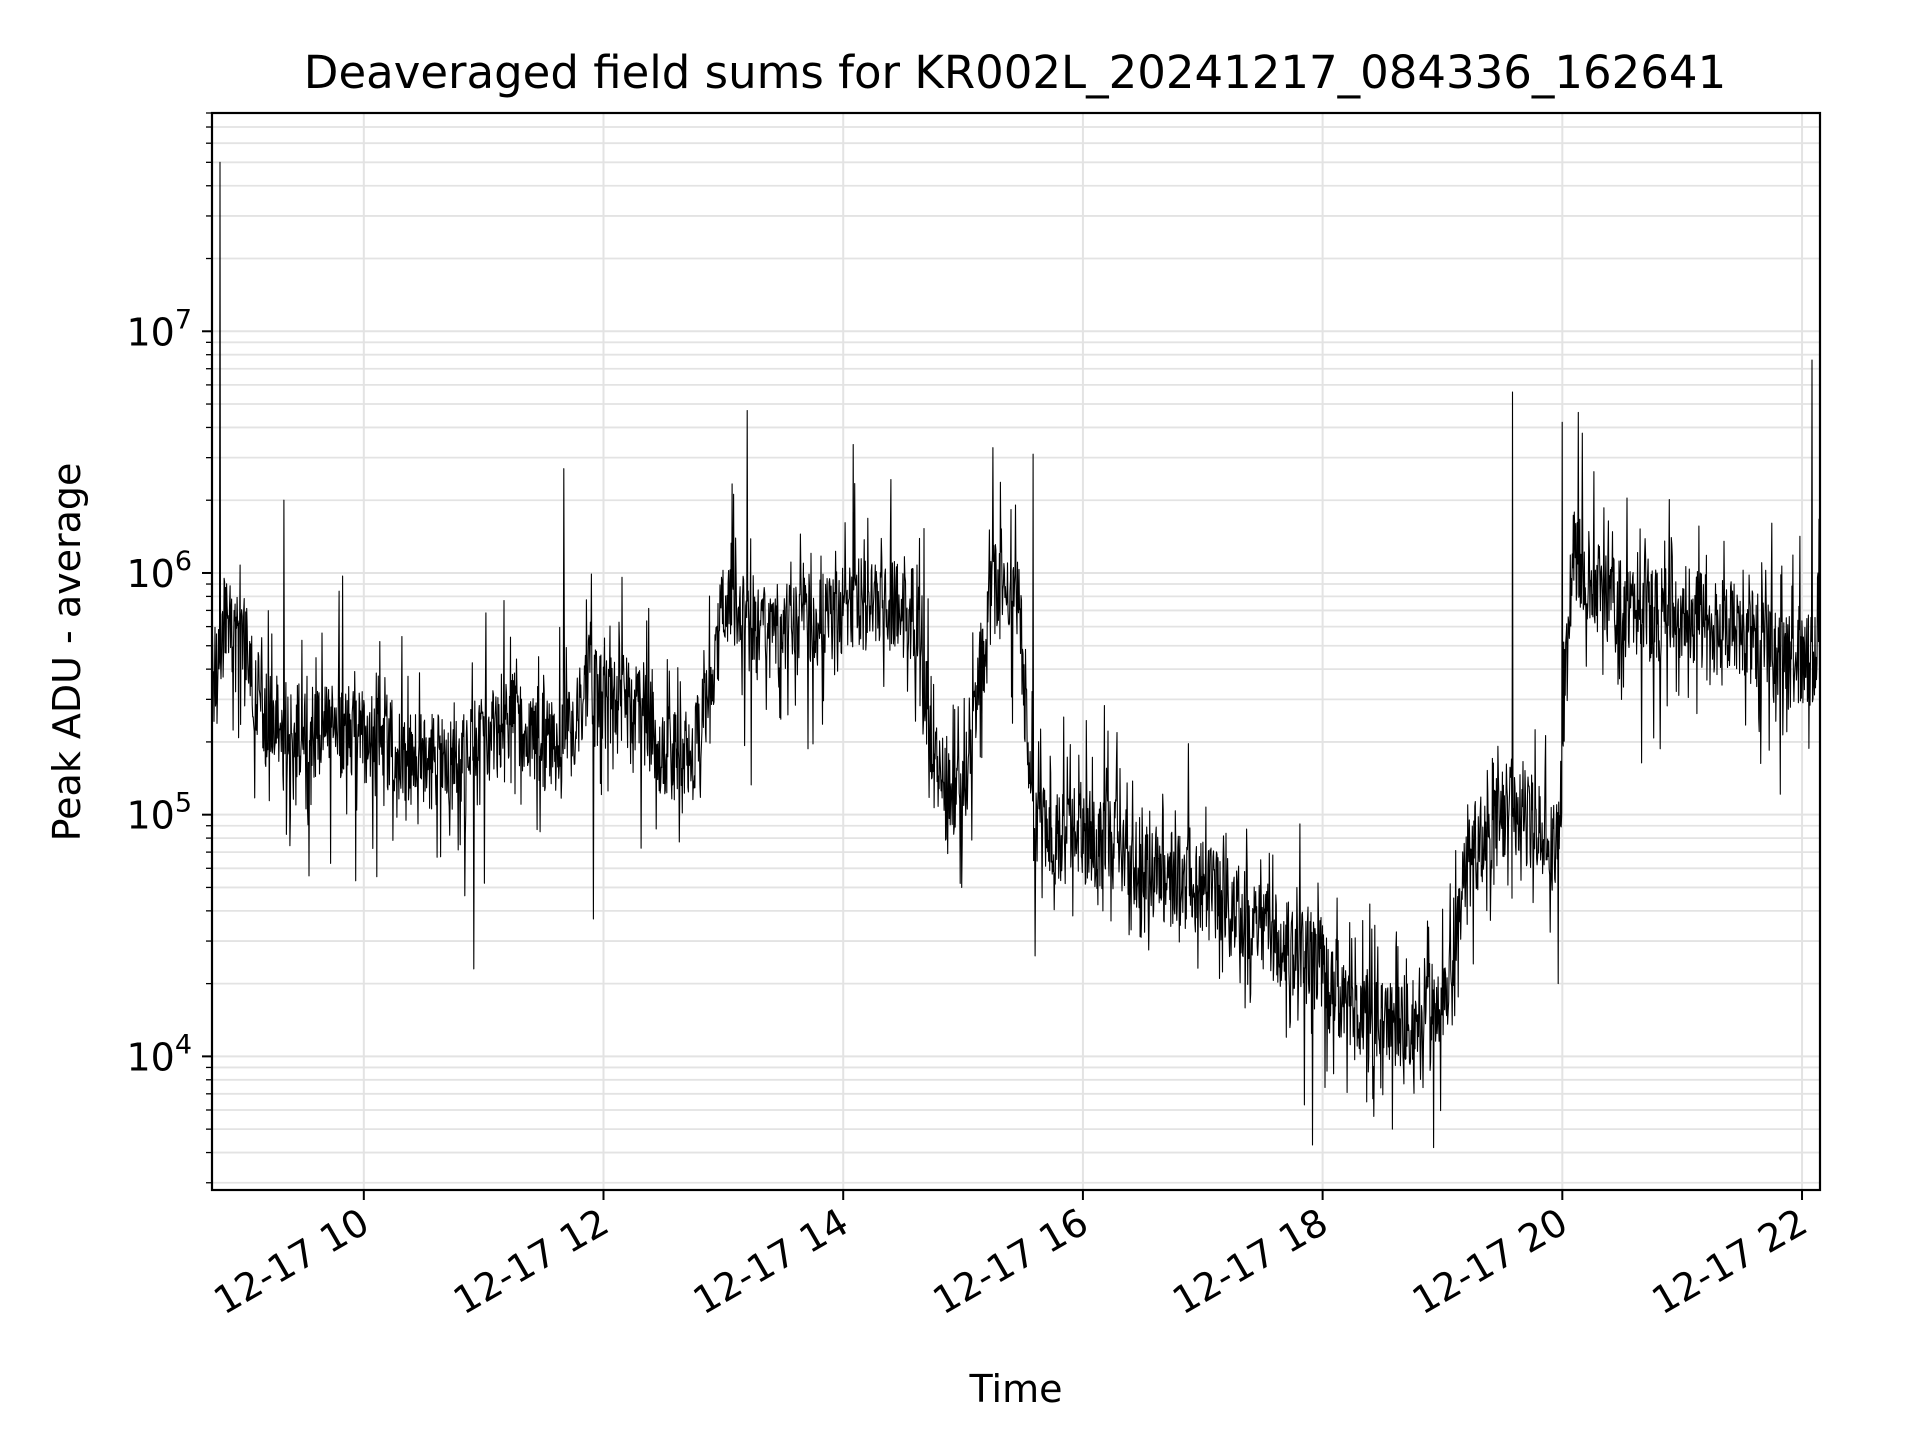 This screenshot has height=1440, width=1920. What do you see at coordinates (159, 329) in the screenshot?
I see `y-tick-label: 107` at bounding box center [159, 329].